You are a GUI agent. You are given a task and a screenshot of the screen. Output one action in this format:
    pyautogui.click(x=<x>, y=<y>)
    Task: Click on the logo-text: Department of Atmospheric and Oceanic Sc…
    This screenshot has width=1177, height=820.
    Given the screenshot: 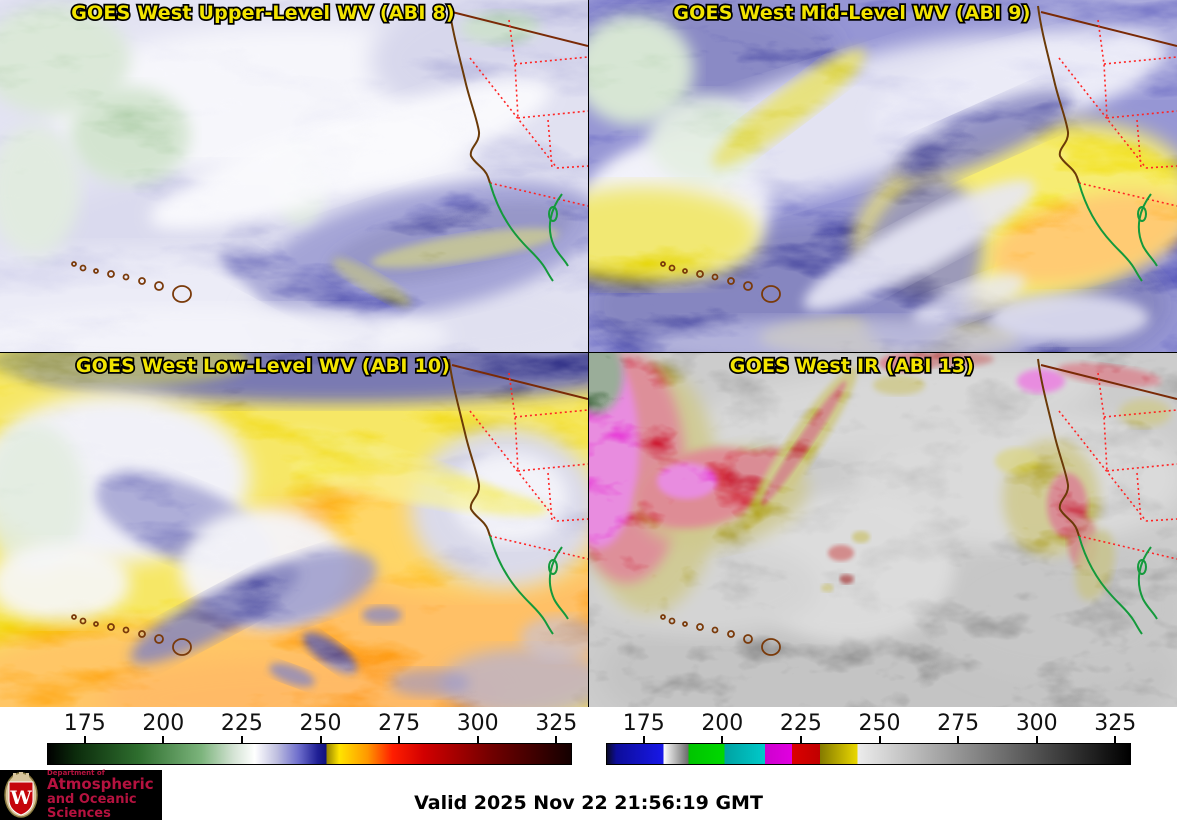 What is the action you would take?
    pyautogui.click(x=104, y=794)
    